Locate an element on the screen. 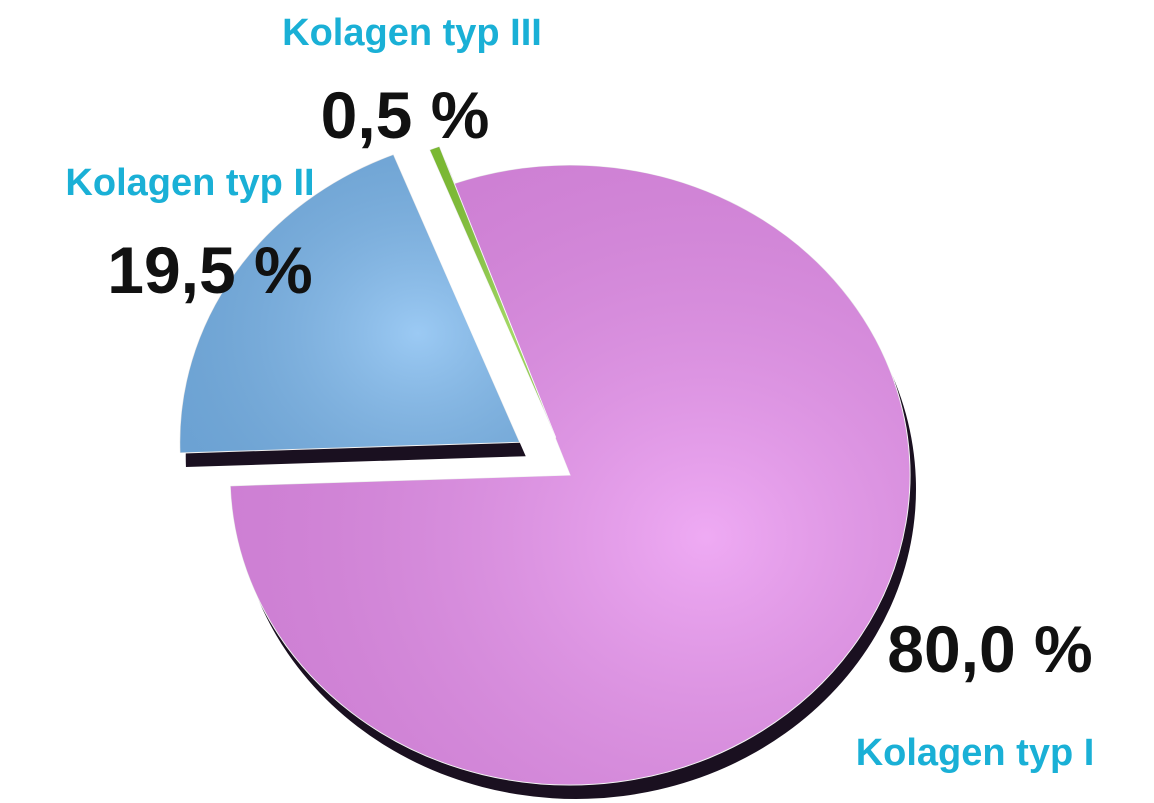  value-label: 80,0 % is located at coordinates (989, 649).